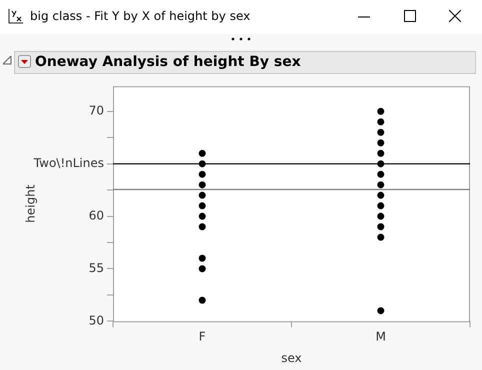 The width and height of the screenshot is (482, 370). Describe the element at coordinates (68, 163) in the screenshot. I see `y-tick-label: Two\!nLines` at that location.